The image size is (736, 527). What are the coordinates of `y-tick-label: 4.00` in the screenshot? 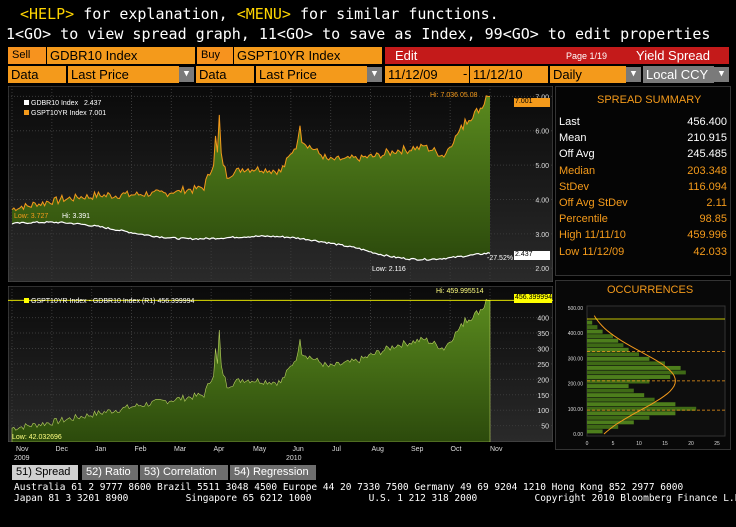 It's located at (542, 200).